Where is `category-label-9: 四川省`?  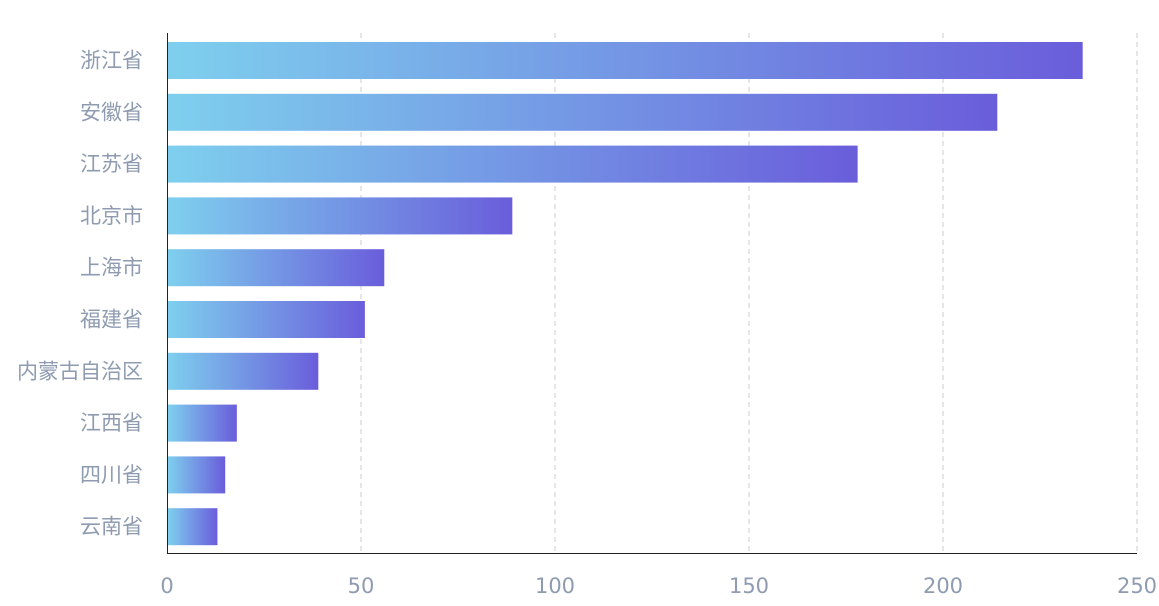 category-label-9: 四川省 is located at coordinates (111, 475).